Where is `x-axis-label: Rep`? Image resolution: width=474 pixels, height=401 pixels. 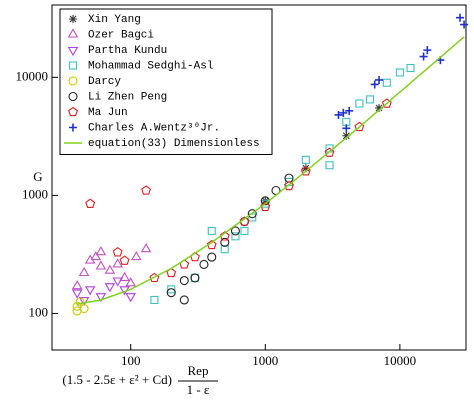 x-axis-label: Rep is located at coordinates (198, 370).